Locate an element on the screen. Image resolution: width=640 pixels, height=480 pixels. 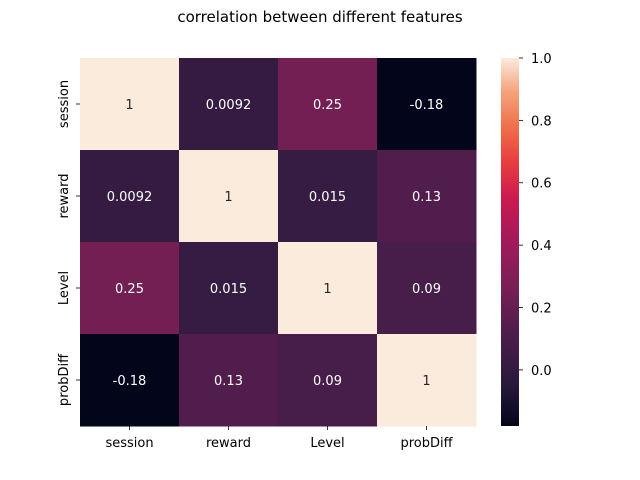
x-tick-label: Level is located at coordinates (327, 443).